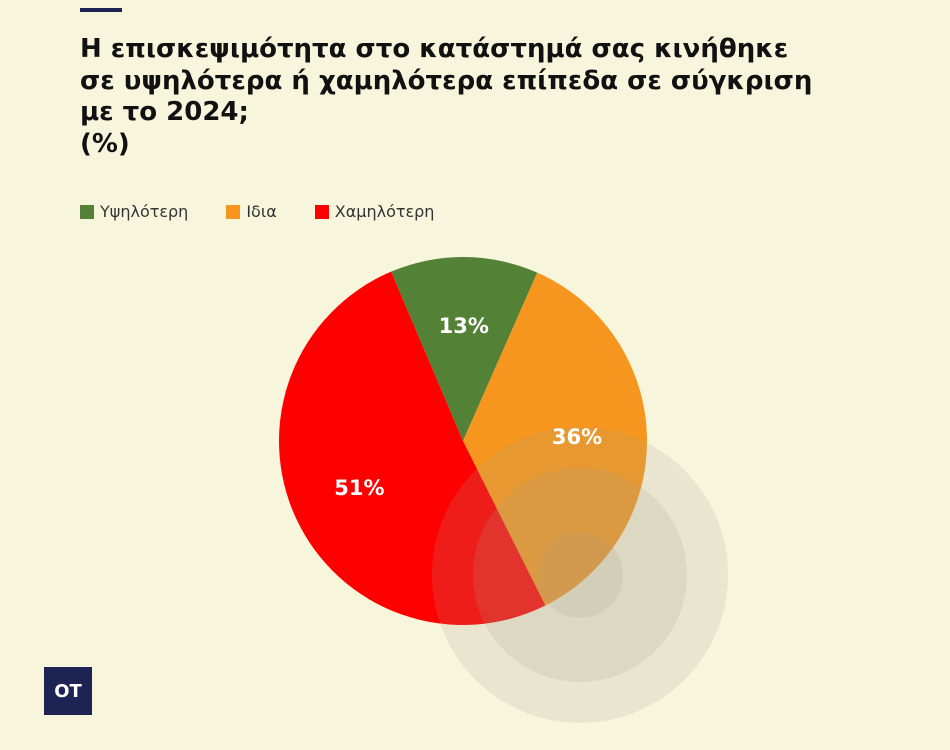 The image size is (950, 750). I want to click on legend-label: Υψηλότερη, so click(144, 211).